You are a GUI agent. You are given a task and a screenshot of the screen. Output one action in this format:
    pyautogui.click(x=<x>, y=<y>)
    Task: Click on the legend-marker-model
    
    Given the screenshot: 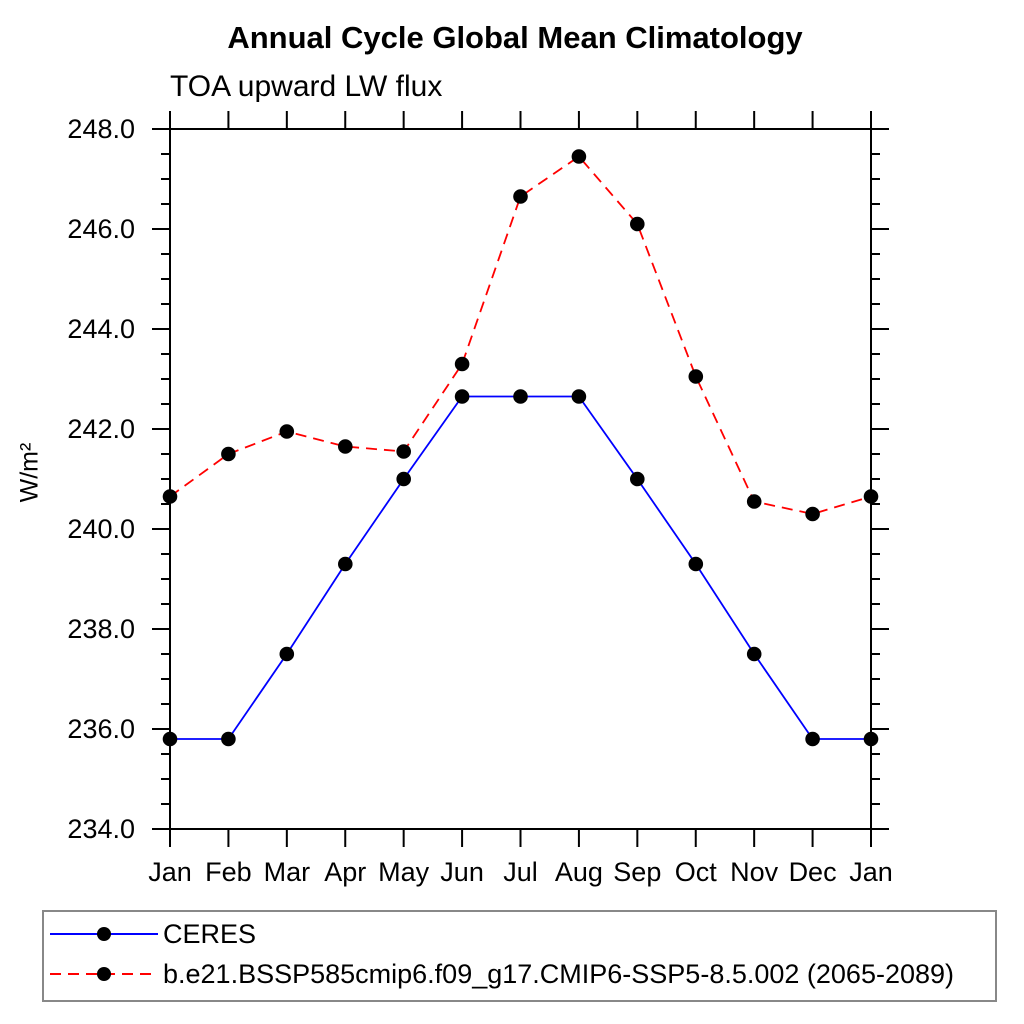 What is the action you would take?
    pyautogui.click(x=104, y=974)
    